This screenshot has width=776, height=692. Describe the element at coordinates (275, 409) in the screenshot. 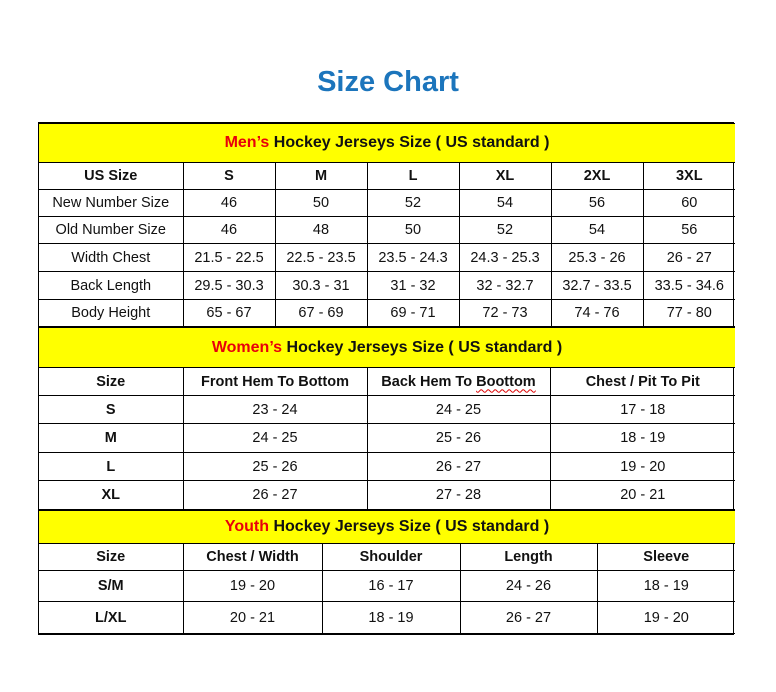

I see `table-cell: 23 - 24` at that location.